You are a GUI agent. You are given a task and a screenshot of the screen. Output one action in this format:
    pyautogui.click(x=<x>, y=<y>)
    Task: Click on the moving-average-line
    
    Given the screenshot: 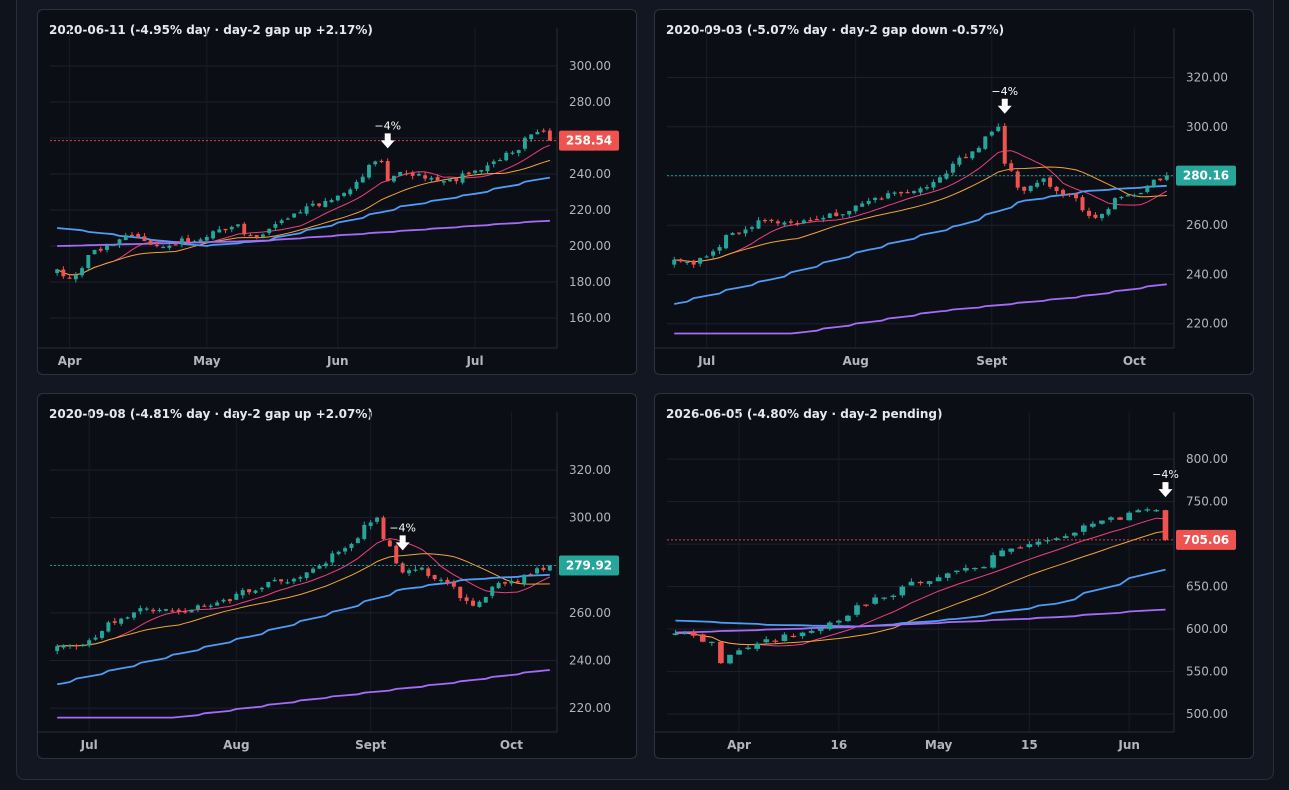 What is the action you would take?
    pyautogui.click(x=303, y=600)
    